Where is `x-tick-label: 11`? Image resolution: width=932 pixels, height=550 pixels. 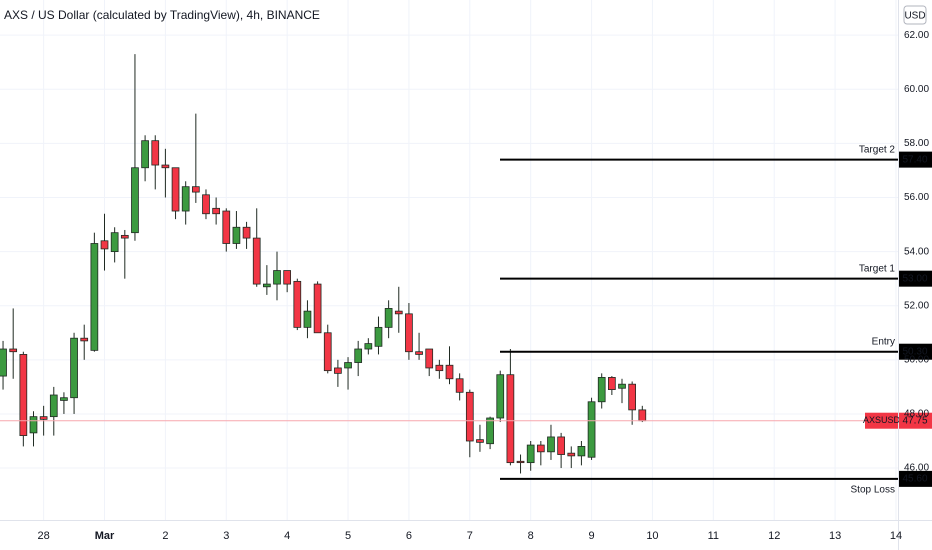 x-tick-label: 11 is located at coordinates (713, 536).